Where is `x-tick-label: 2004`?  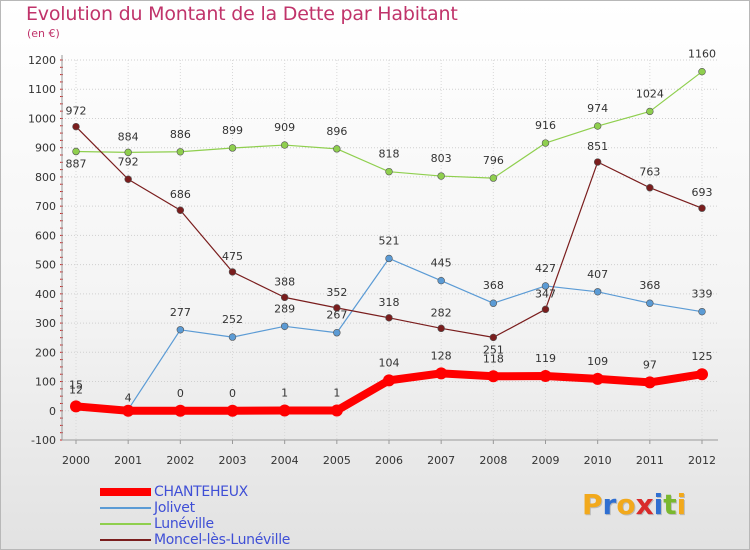
x-tick-label: 2004 is located at coordinates (285, 460).